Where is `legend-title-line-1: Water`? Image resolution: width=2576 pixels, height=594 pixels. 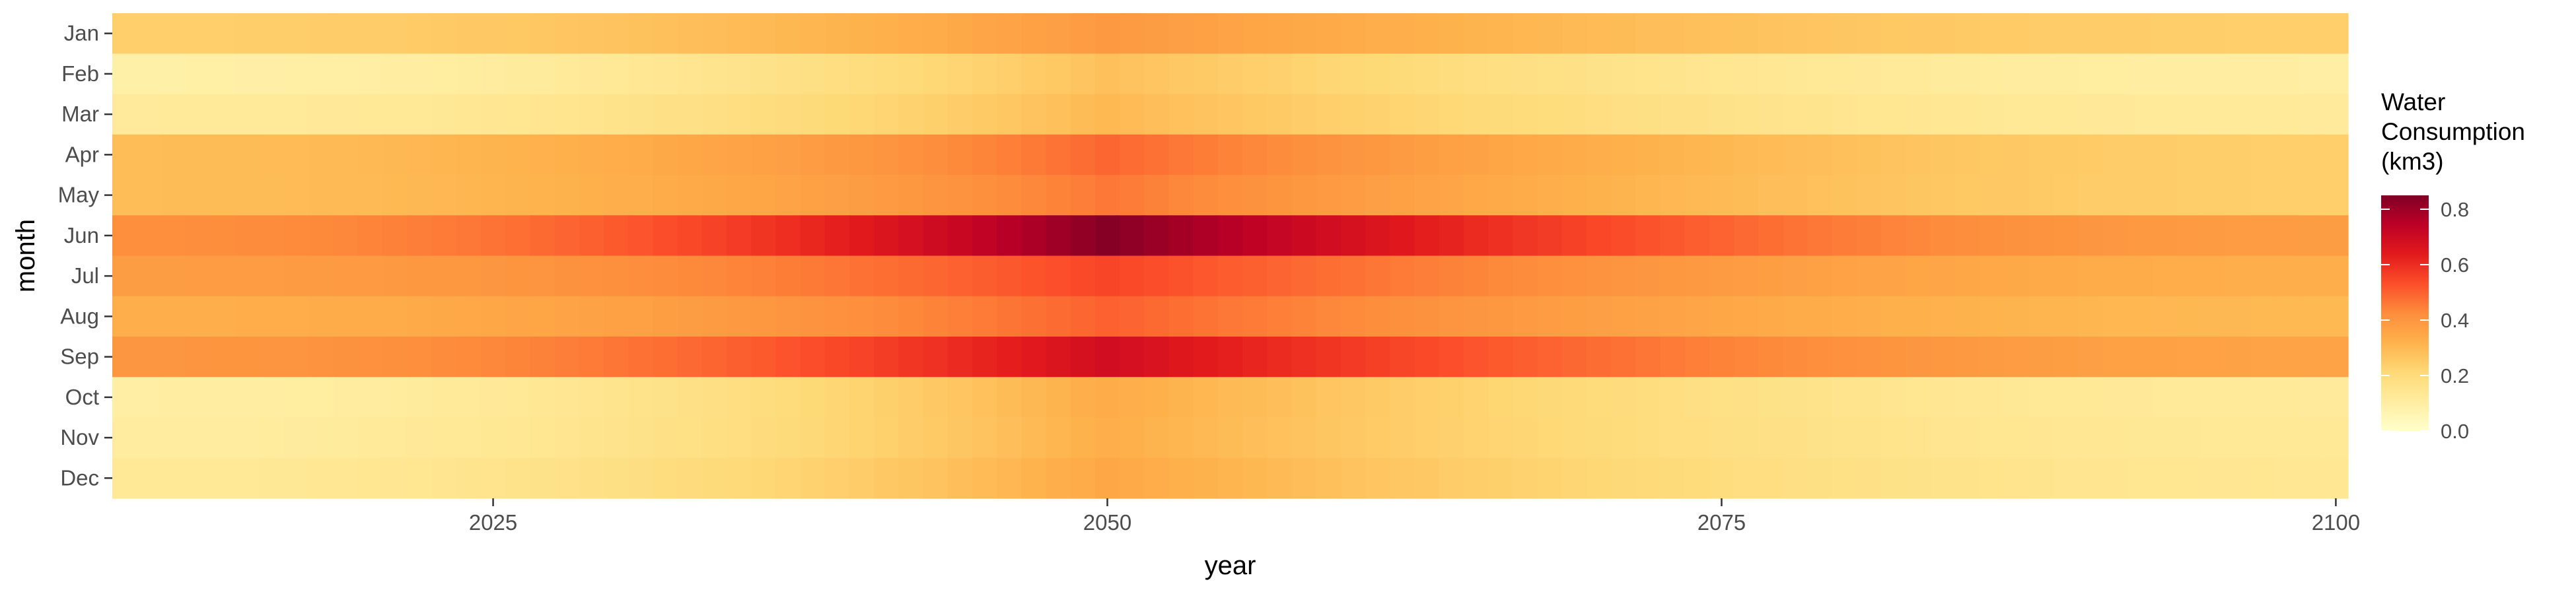 legend-title-line-1: Water is located at coordinates (2413, 102).